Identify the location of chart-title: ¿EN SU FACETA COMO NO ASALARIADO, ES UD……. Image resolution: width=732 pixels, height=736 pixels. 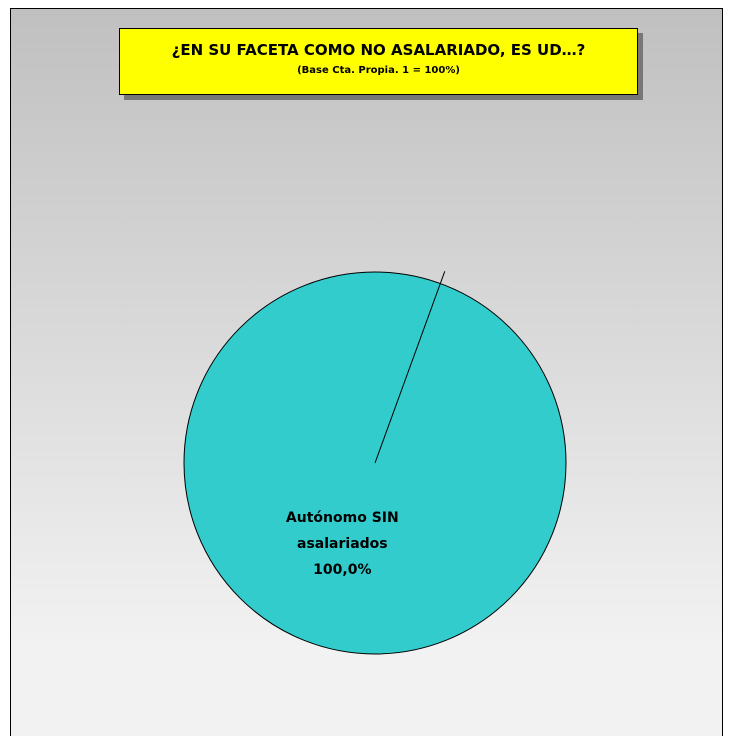
(378, 50).